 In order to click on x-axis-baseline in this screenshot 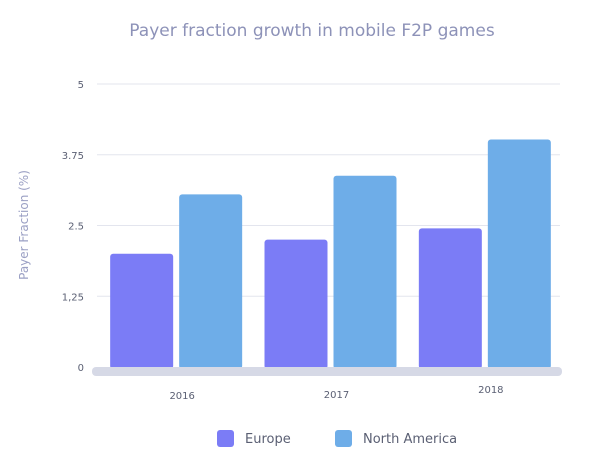, I will do `click(327, 371)`.